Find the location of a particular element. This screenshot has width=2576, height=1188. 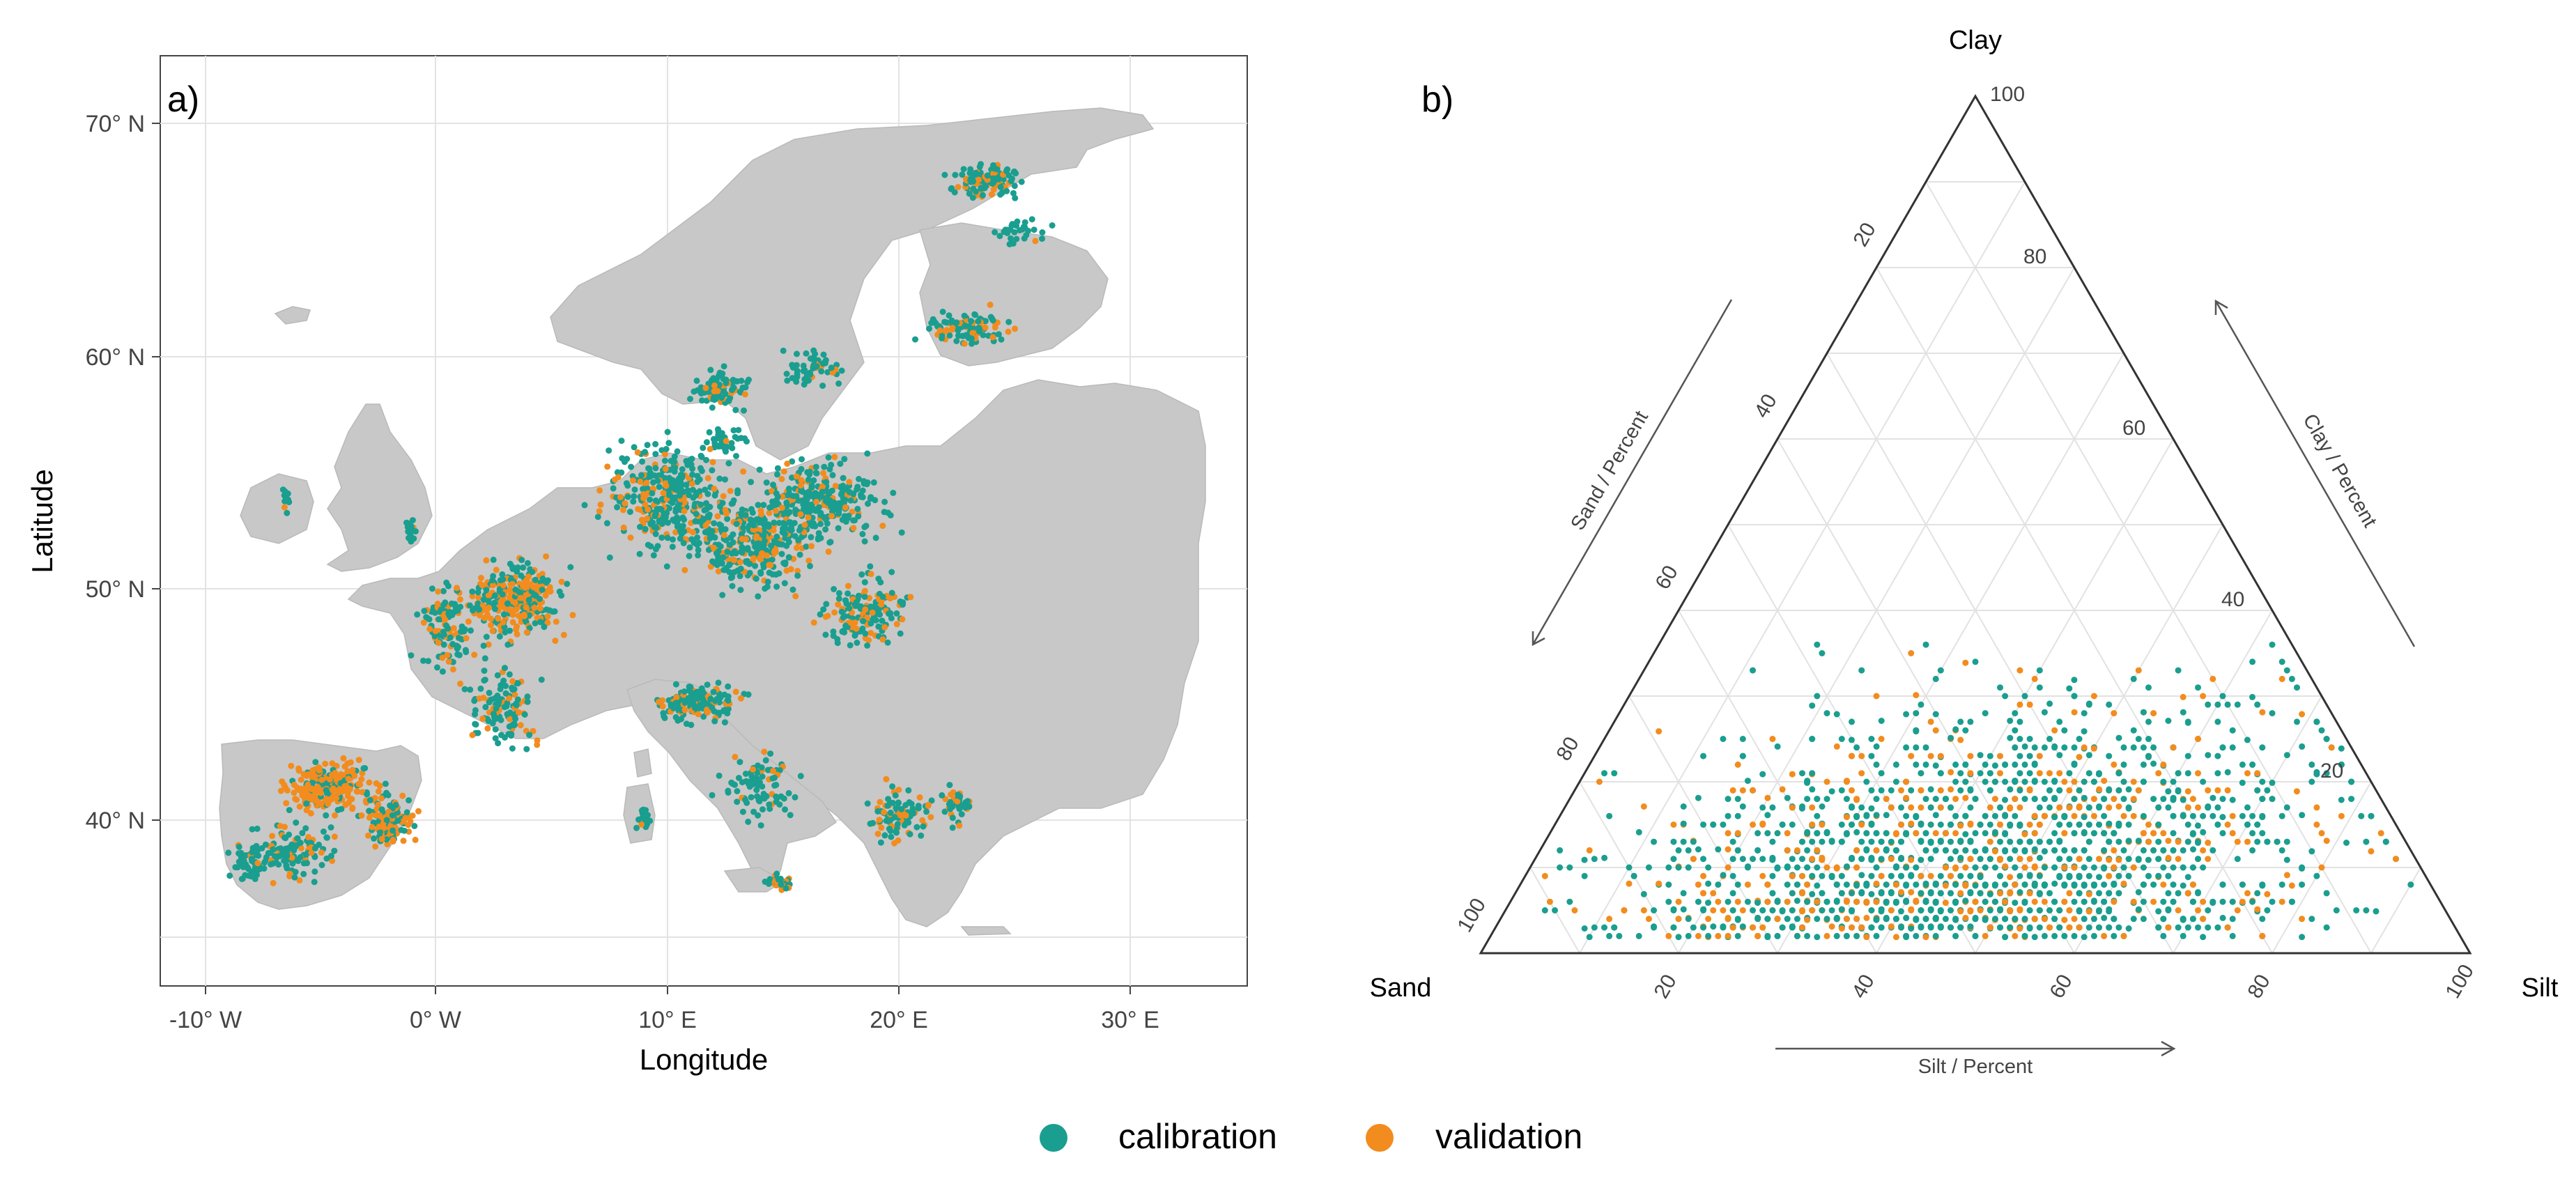

clay-tick-label: 20 is located at coordinates (2331, 770).